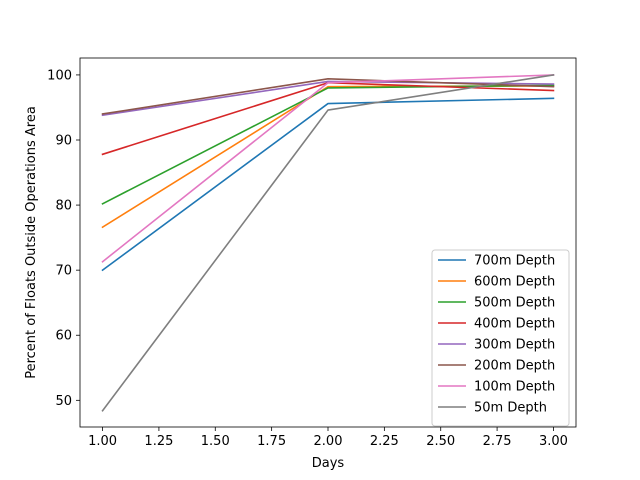 This screenshot has height=480, width=640. I want to click on x-tick-label: 3.00, so click(553, 441).